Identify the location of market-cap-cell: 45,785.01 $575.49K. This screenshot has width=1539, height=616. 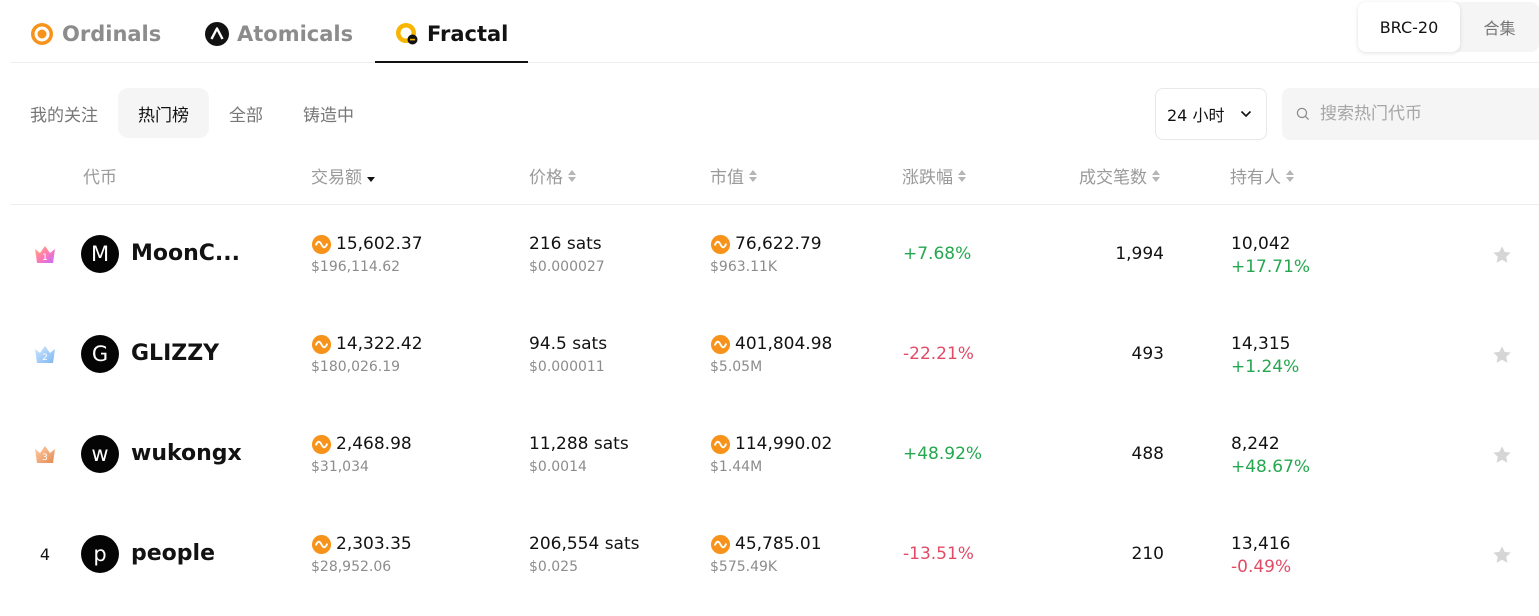
(766, 554).